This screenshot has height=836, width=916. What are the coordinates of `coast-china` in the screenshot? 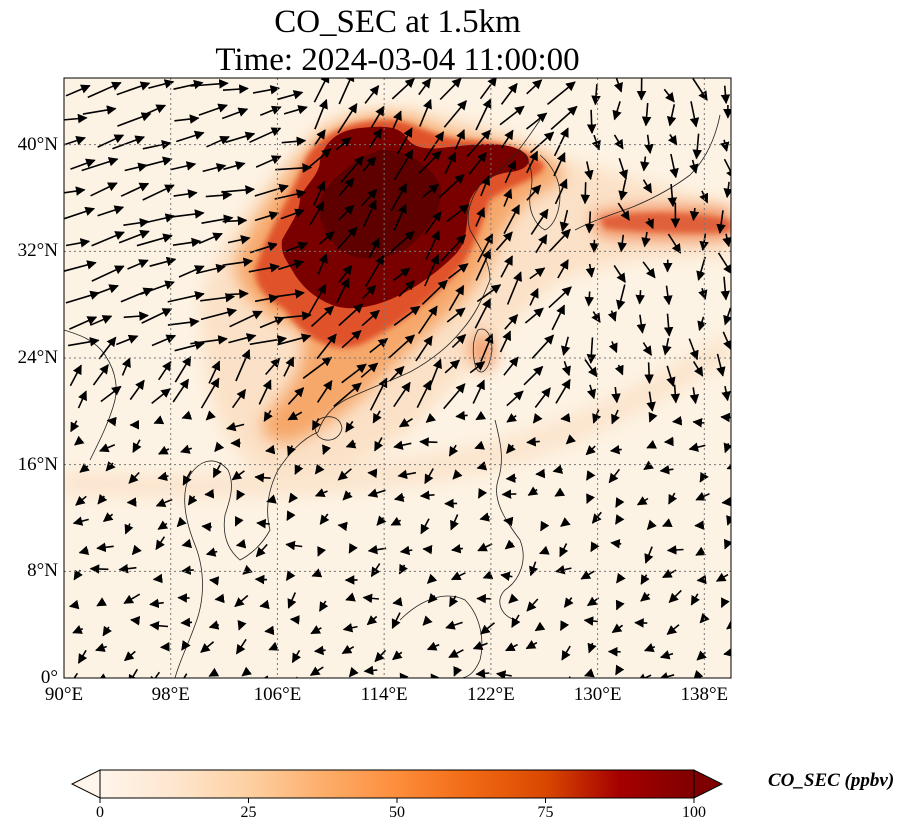 It's located at (429, 276).